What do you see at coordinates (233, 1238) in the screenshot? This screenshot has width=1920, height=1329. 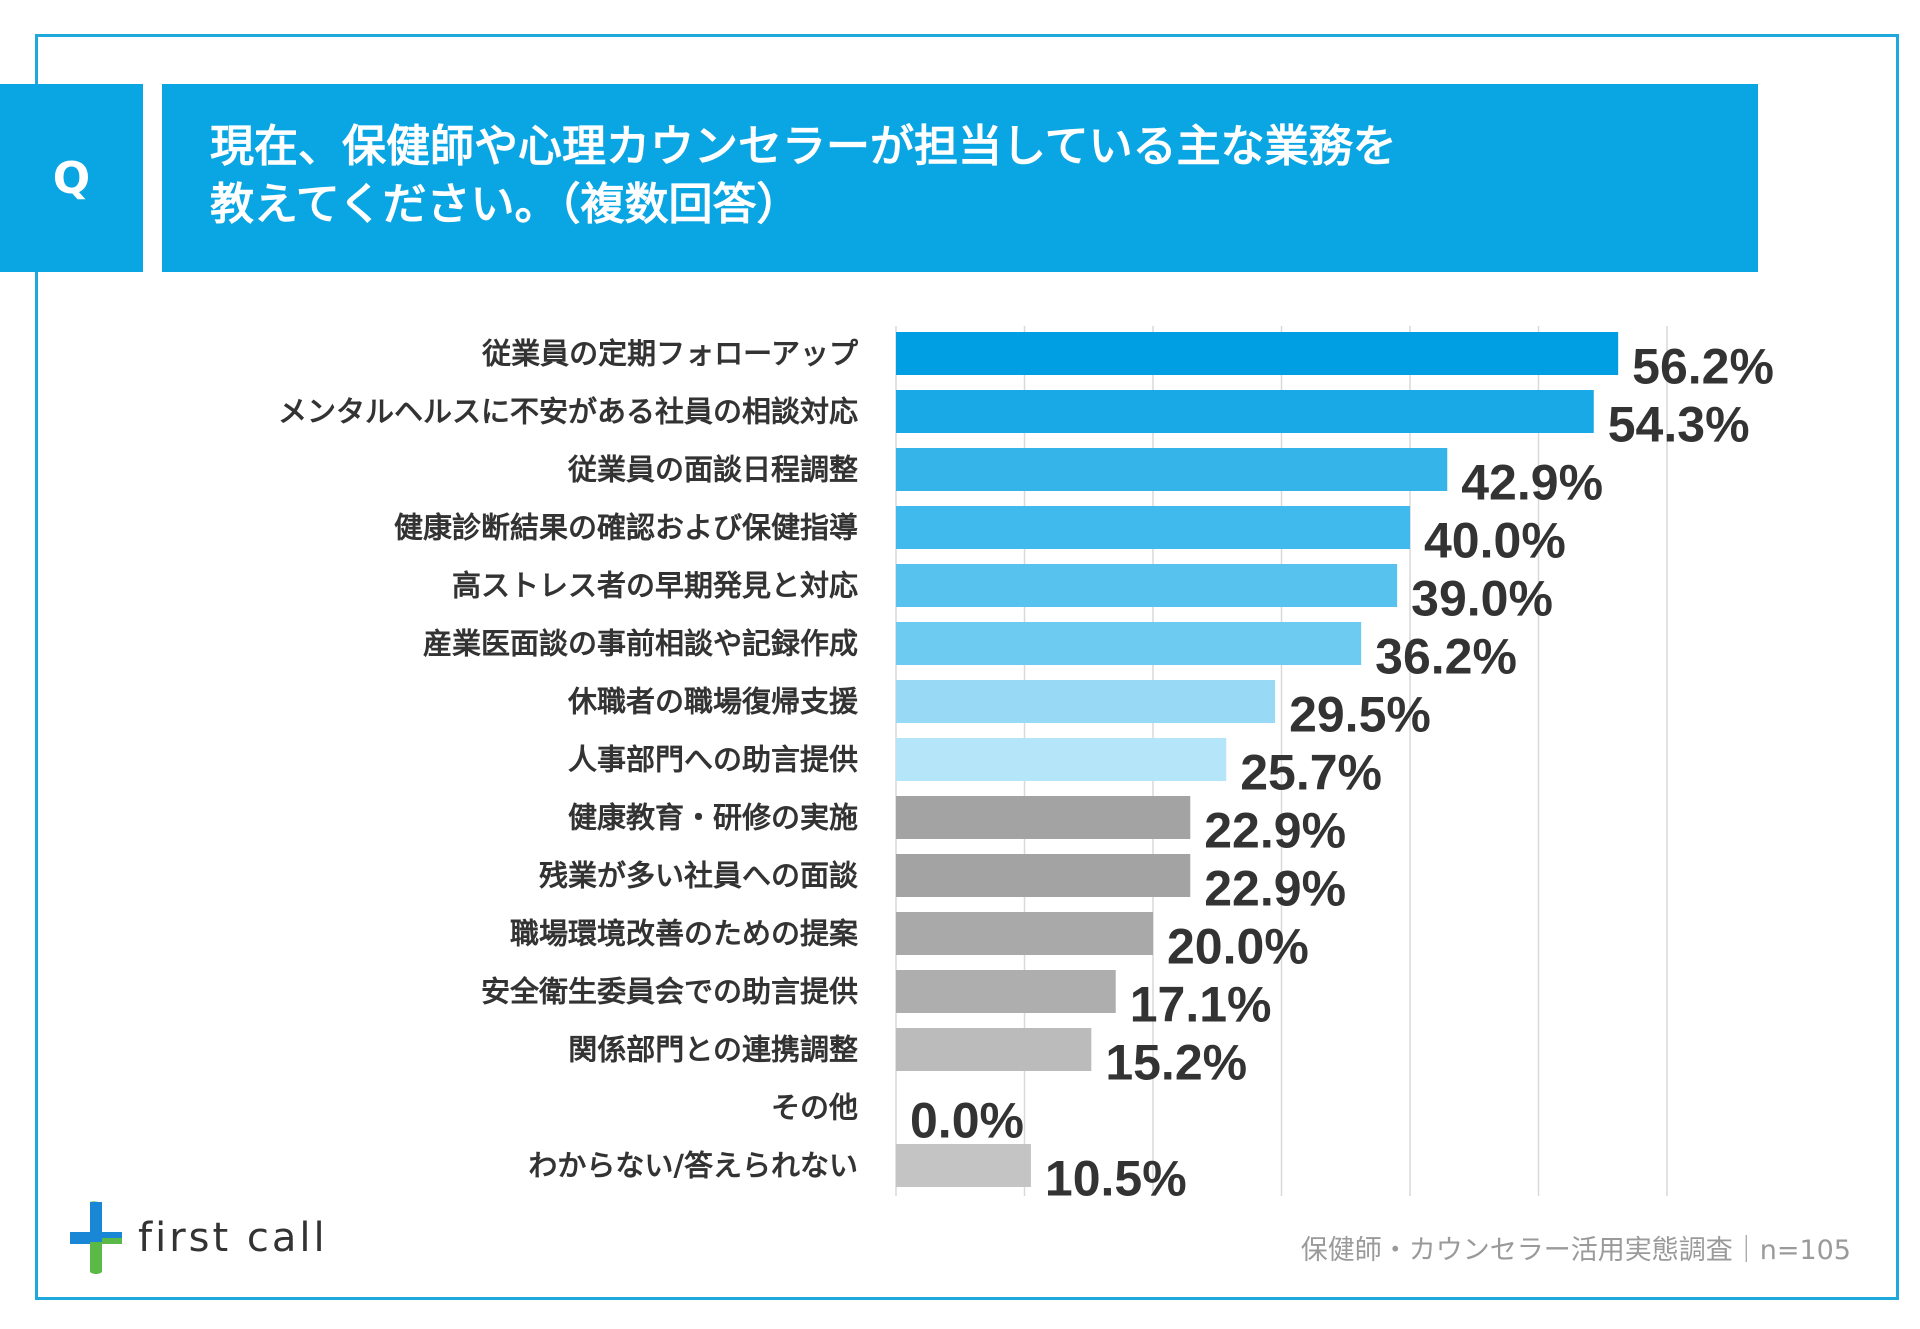 I see `logo-text: first call` at bounding box center [233, 1238].